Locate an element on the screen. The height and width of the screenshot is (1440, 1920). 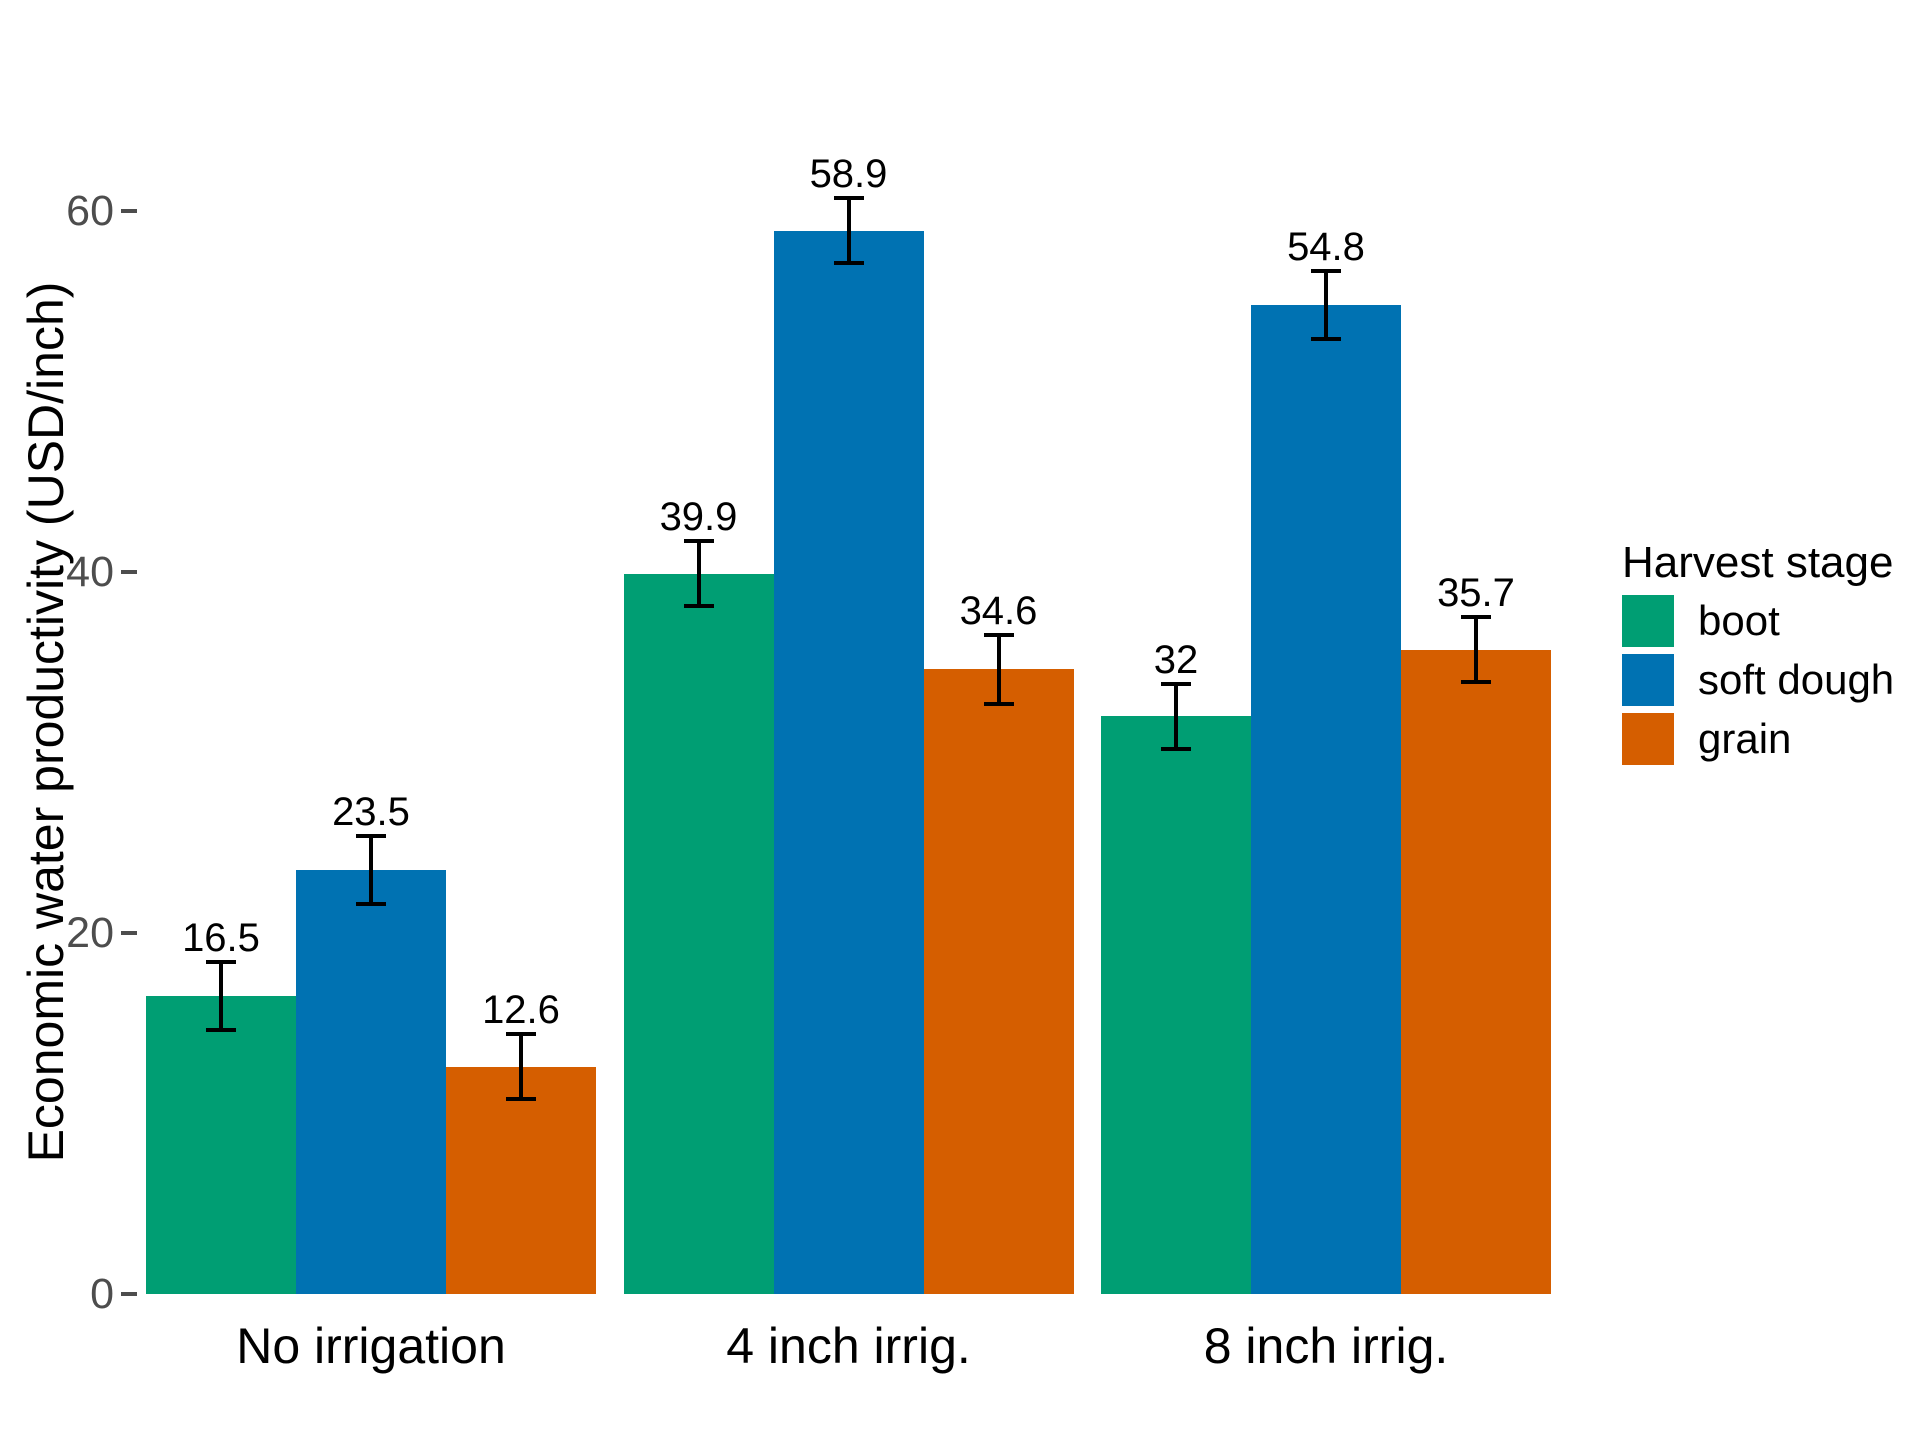
y-tick-label: 60 is located at coordinates (90, 211).